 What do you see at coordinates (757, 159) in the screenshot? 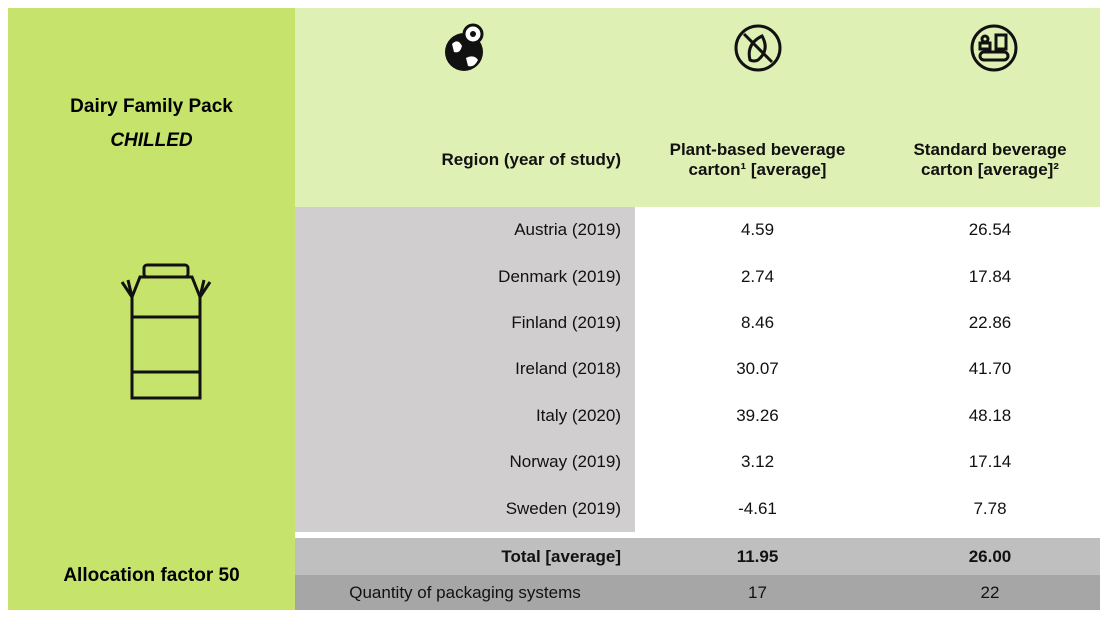
I see `column-header: Plant-based beverage carton¹ [average]` at bounding box center [757, 159].